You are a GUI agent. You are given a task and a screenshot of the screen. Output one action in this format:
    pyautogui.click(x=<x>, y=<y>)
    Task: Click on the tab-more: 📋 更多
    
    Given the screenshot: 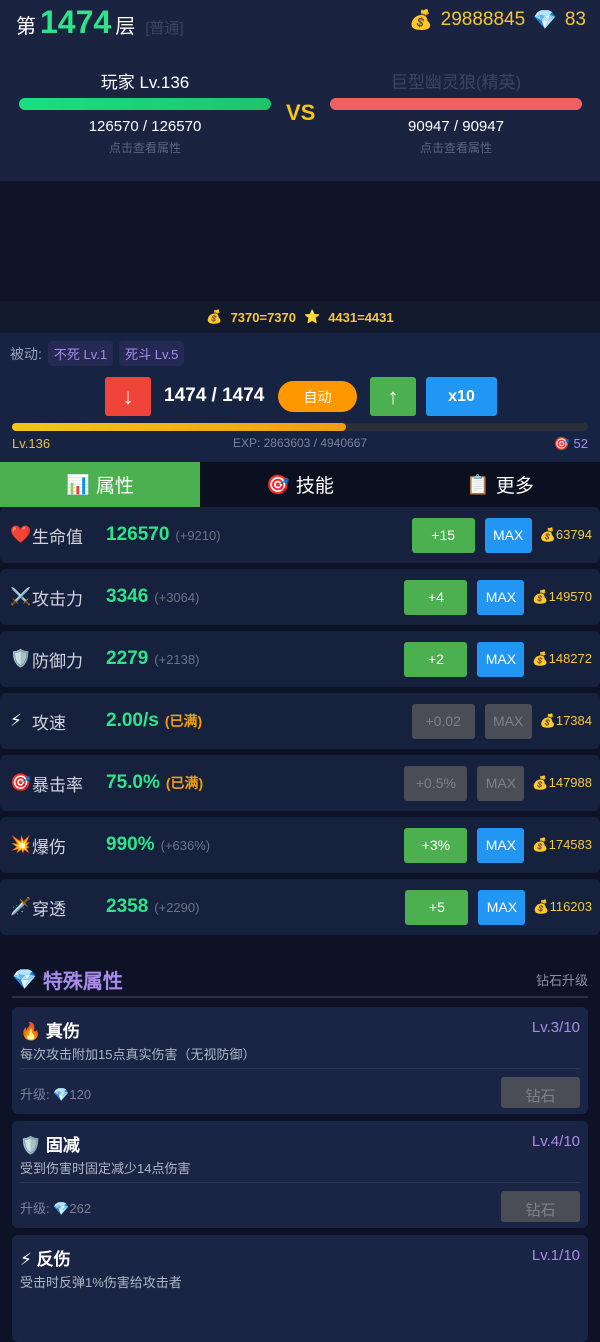 What is the action you would take?
    pyautogui.click(x=500, y=484)
    